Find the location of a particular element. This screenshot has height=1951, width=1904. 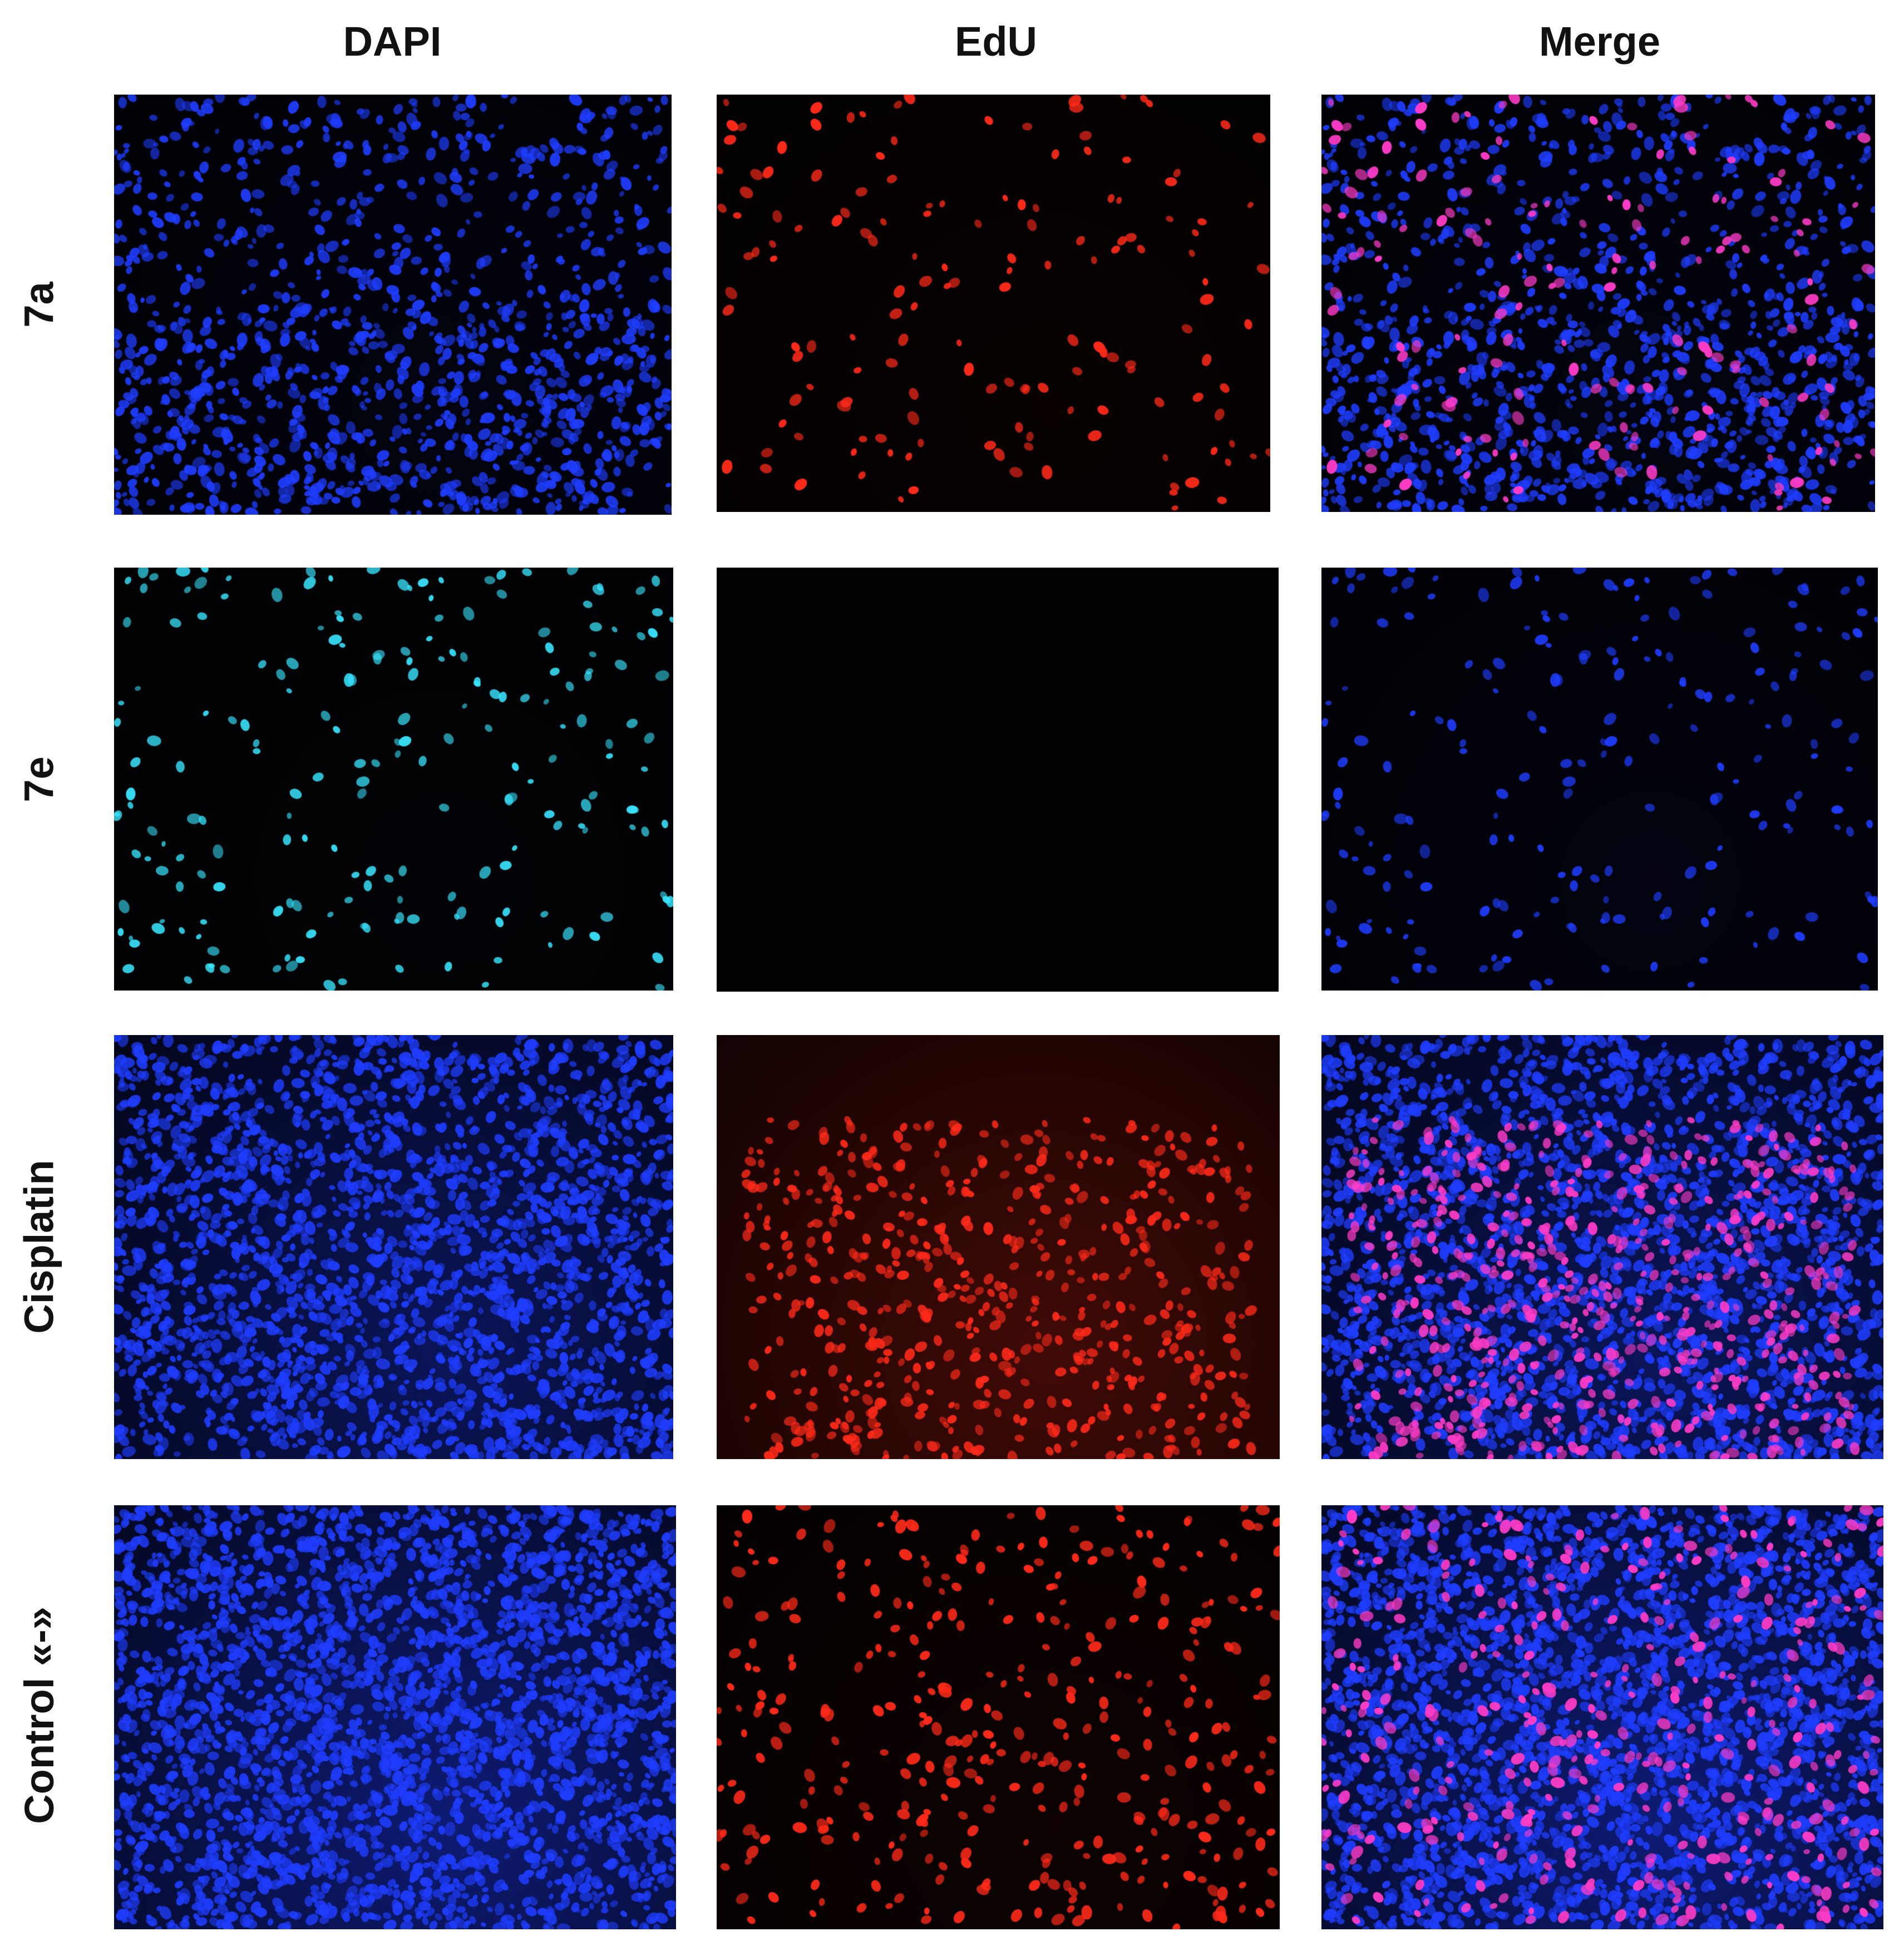

panel-edu-7a is located at coordinates (994, 303).